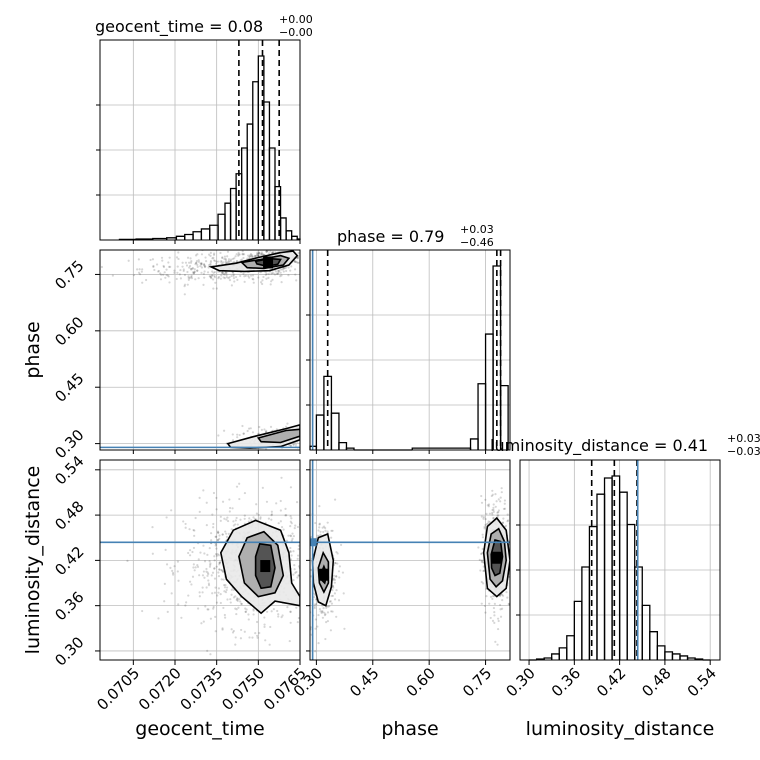  What do you see at coordinates (200, 140) in the screenshot?
I see `hist-panel-geocent-time` at bounding box center [200, 140].